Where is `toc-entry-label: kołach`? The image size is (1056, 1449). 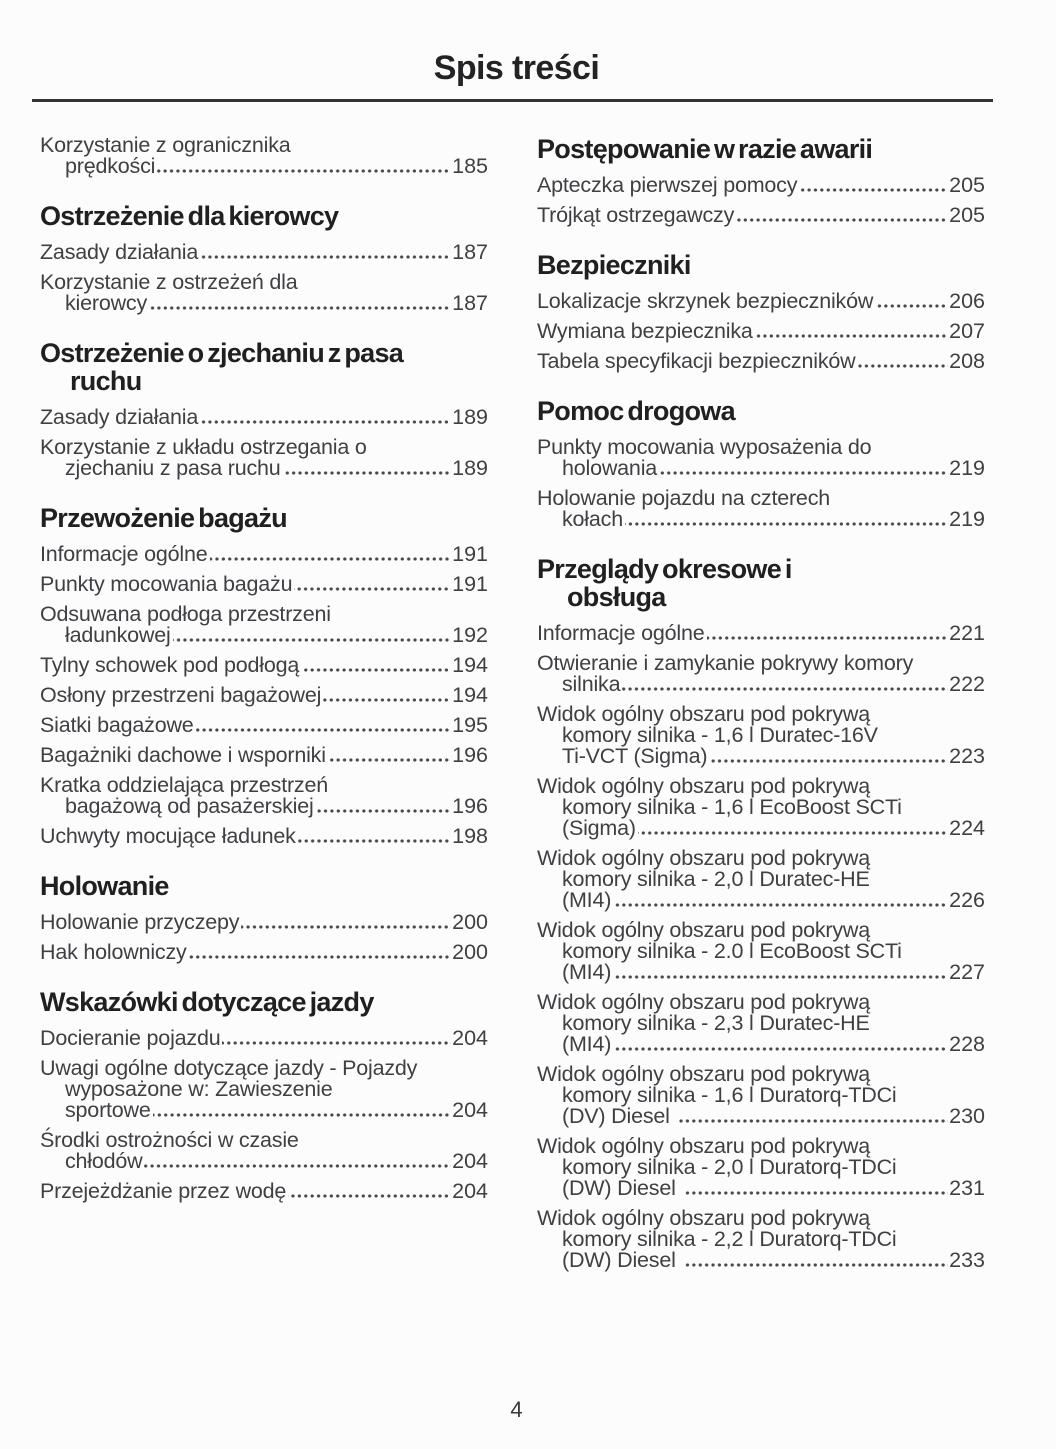
toc-entry-label: kołach is located at coordinates (592, 519).